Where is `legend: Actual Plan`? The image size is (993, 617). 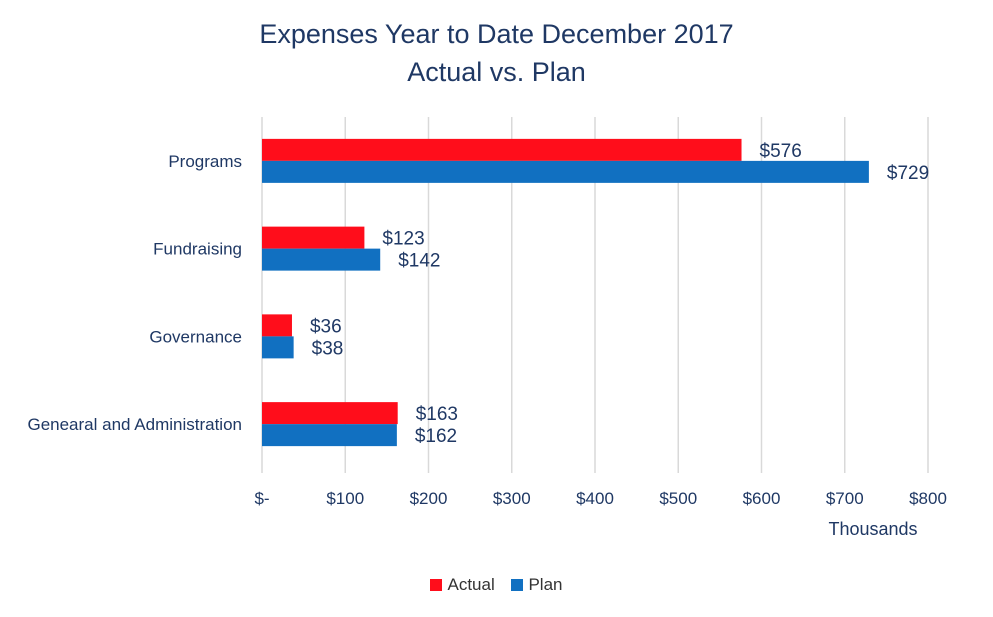
legend: Actual Plan is located at coordinates (496, 585).